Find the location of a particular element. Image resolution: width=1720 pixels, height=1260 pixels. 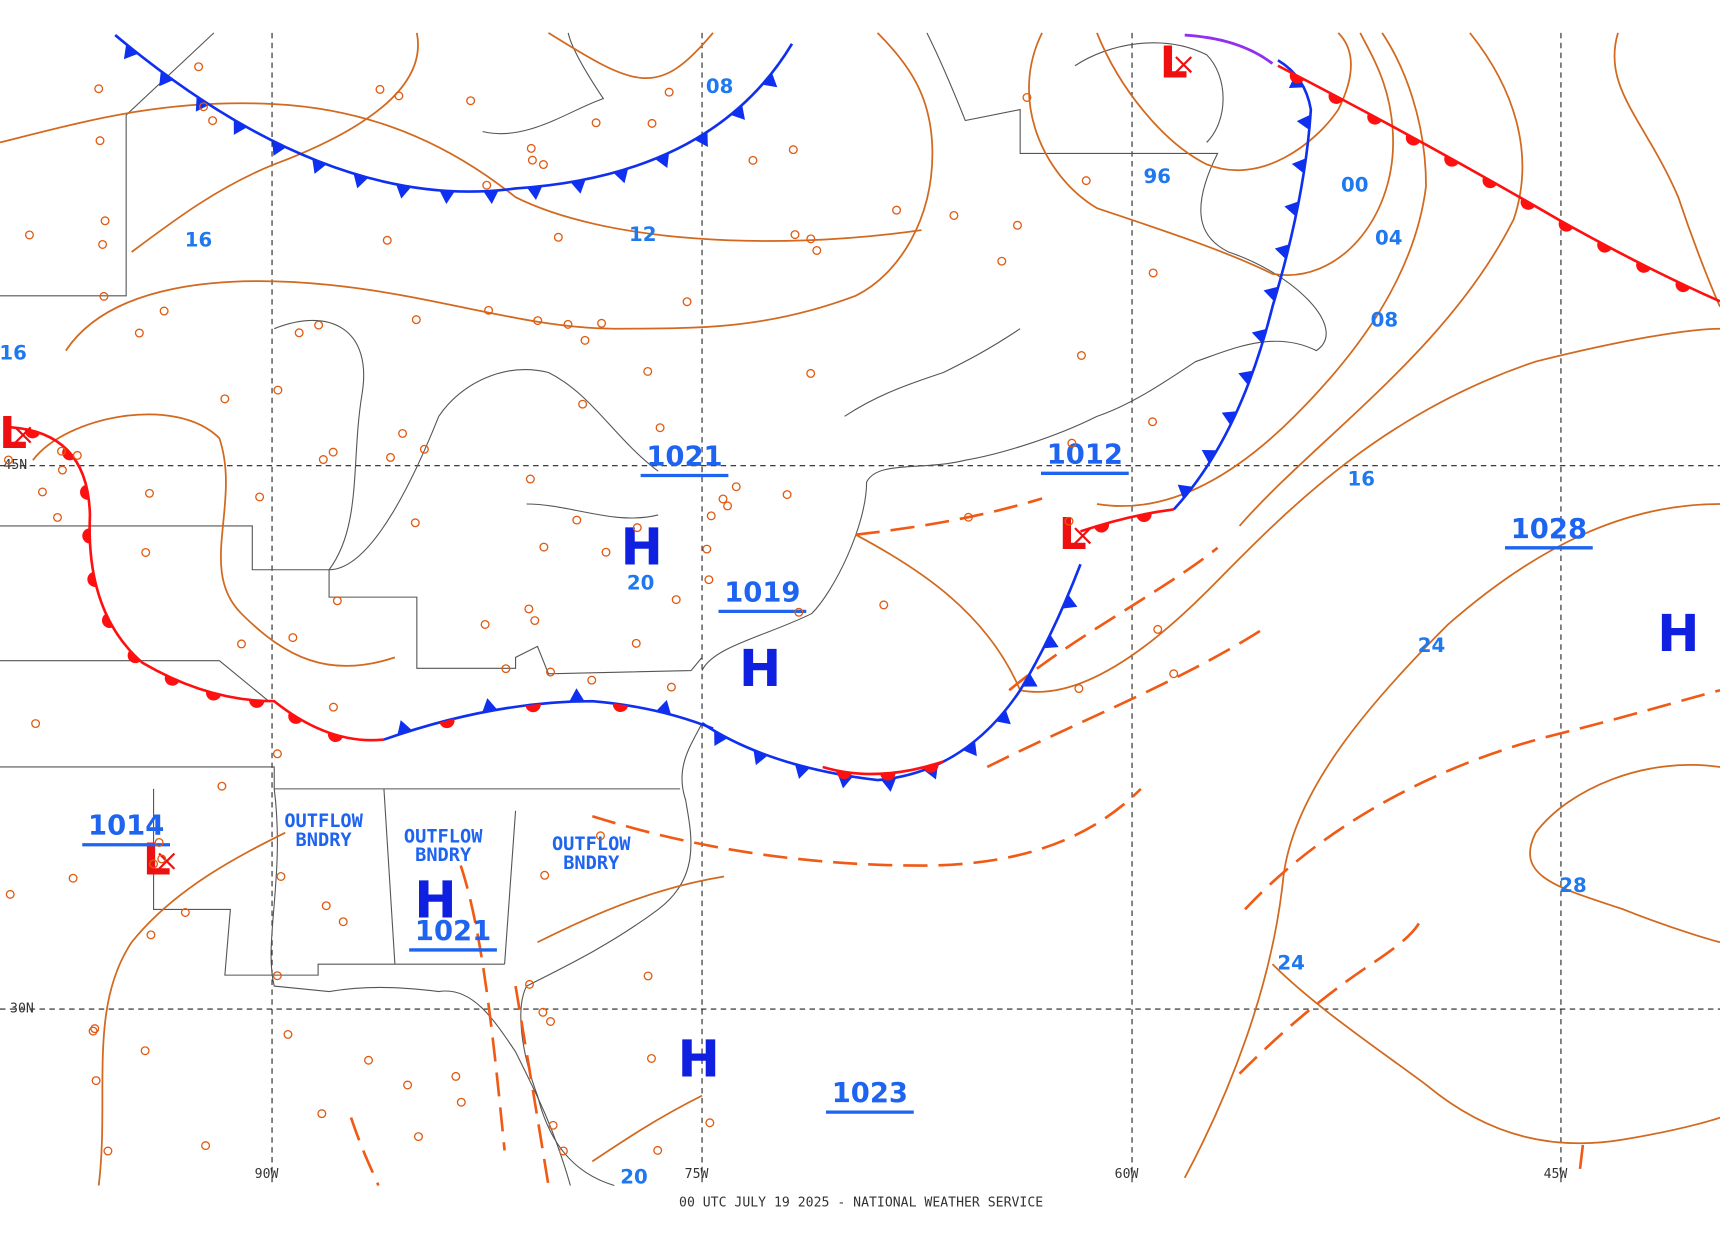

boundary-label: OUTFLOW is located at coordinates (591, 844).